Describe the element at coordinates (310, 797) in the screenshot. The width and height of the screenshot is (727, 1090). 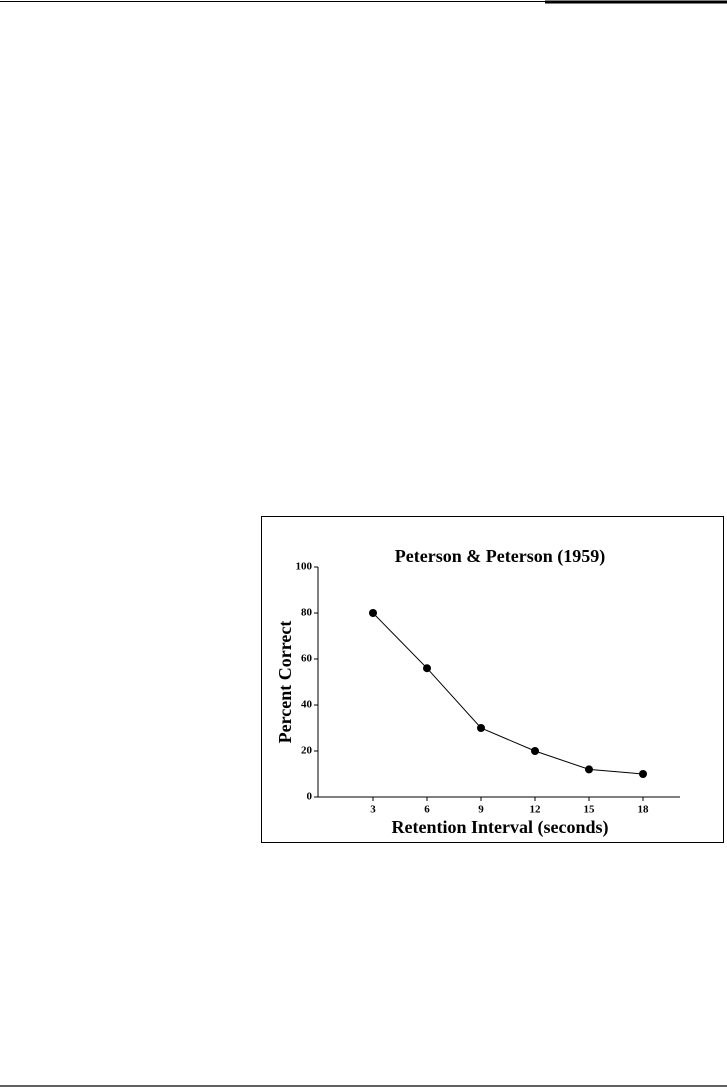
I see `y-tick-label: 0` at that location.